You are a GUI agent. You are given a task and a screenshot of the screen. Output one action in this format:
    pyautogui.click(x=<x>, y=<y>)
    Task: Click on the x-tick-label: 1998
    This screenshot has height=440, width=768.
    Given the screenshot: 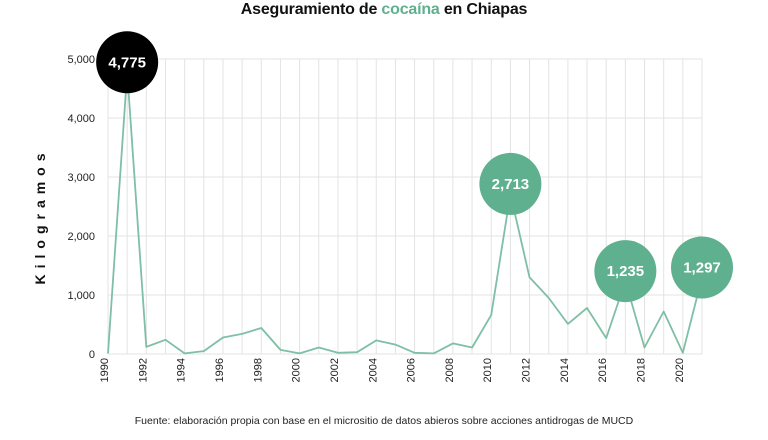 What is the action you would take?
    pyautogui.click(x=258, y=370)
    